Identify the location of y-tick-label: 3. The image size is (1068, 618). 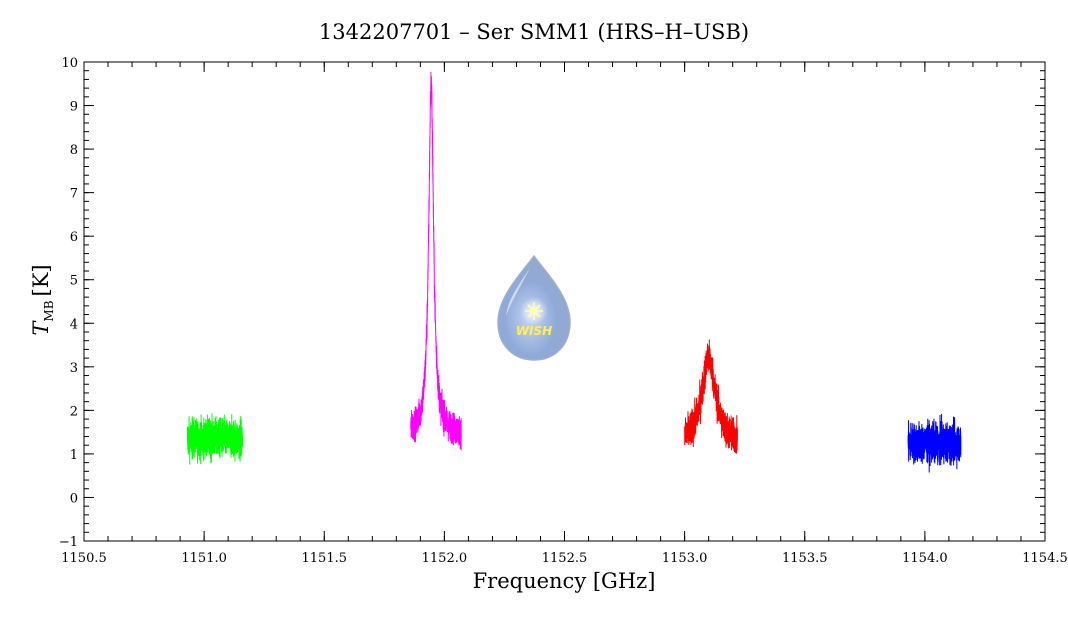
(74, 368).